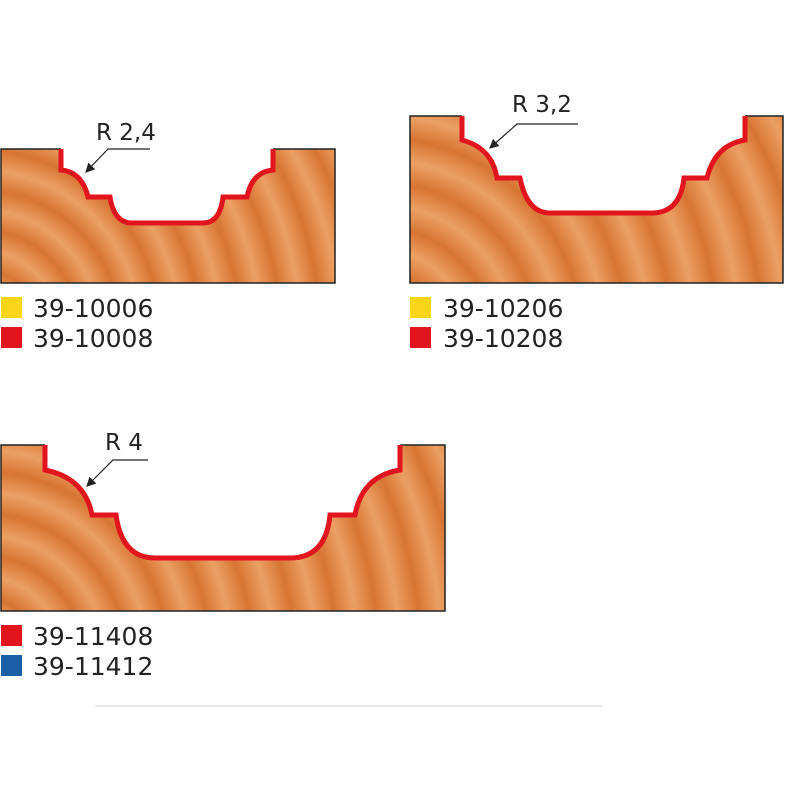  Describe the element at coordinates (168, 236) in the screenshot. I see `profile-1: R 2,4 39-10006 39-10008` at that location.